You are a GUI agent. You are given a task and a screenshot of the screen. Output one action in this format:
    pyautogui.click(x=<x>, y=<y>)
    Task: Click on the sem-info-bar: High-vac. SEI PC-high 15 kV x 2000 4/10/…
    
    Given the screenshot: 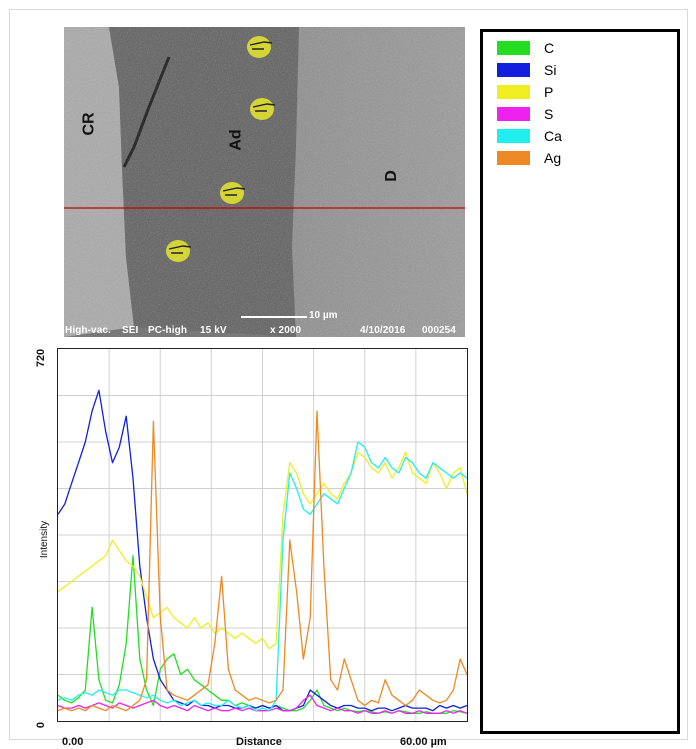 What is the action you would take?
    pyautogui.click(x=264, y=330)
    